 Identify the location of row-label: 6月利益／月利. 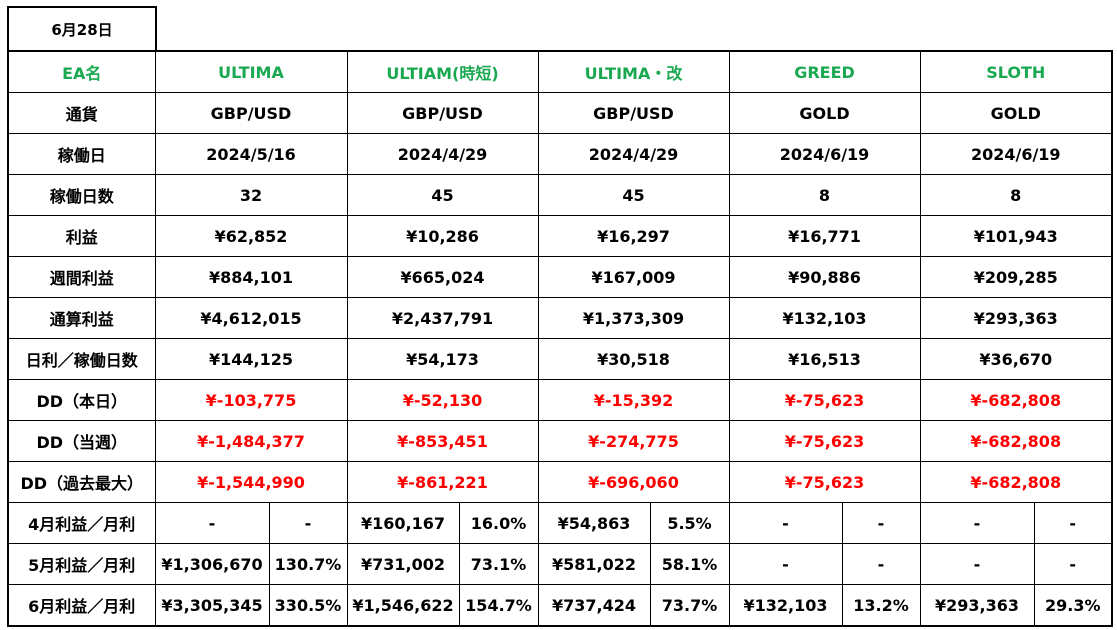
(81, 605).